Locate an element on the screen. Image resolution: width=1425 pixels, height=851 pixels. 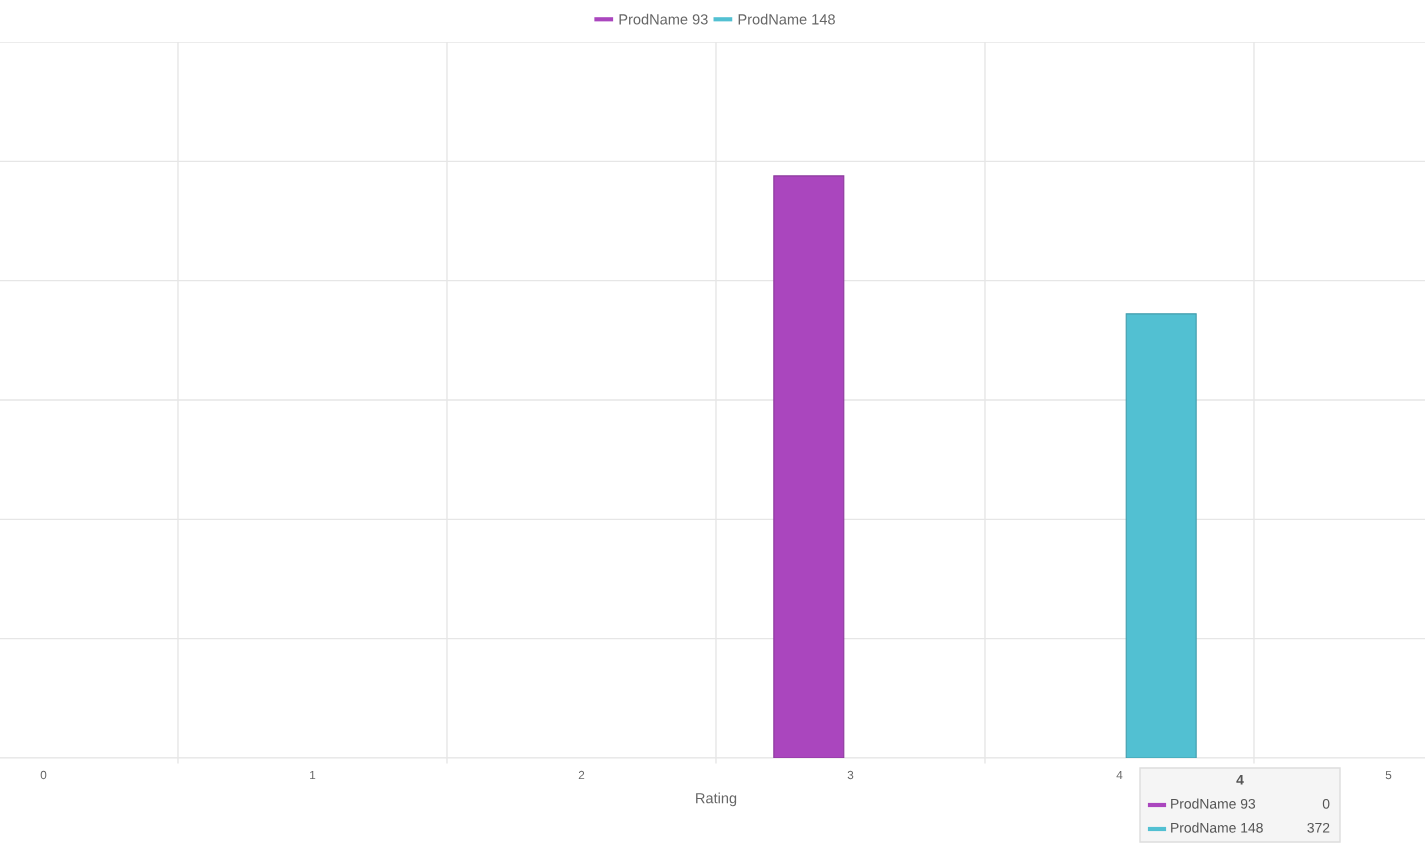
x-tick-label: 0 is located at coordinates (43, 775).